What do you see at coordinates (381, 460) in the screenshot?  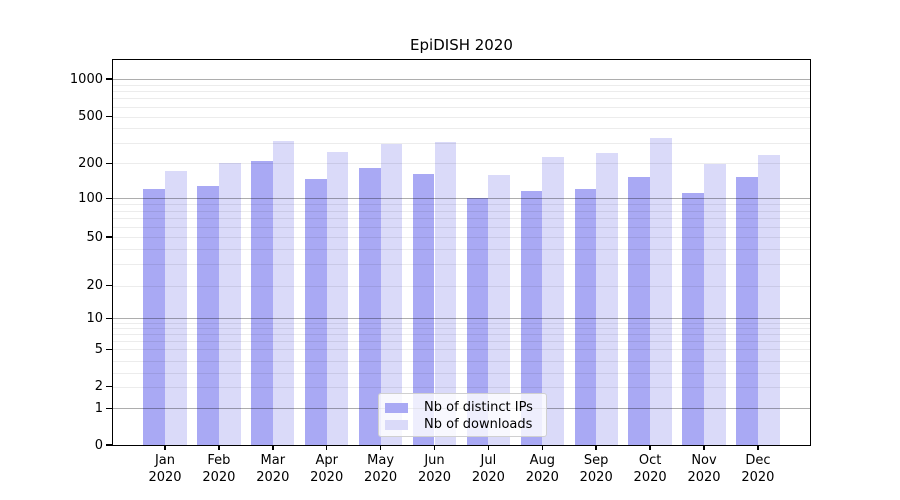 I see `x-tick-month: May` at bounding box center [381, 460].